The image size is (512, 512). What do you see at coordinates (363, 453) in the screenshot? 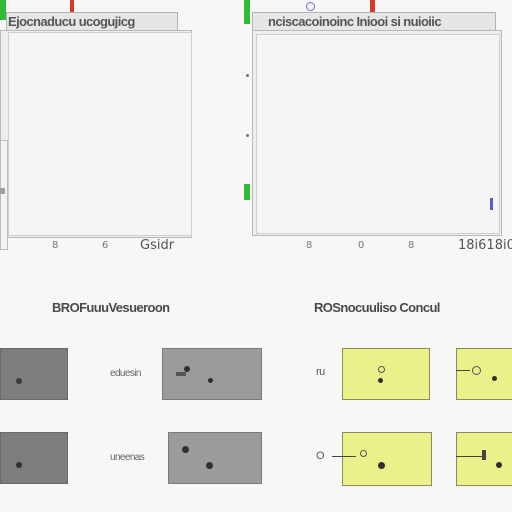
I see `right-group-box-3-ring` at bounding box center [363, 453].